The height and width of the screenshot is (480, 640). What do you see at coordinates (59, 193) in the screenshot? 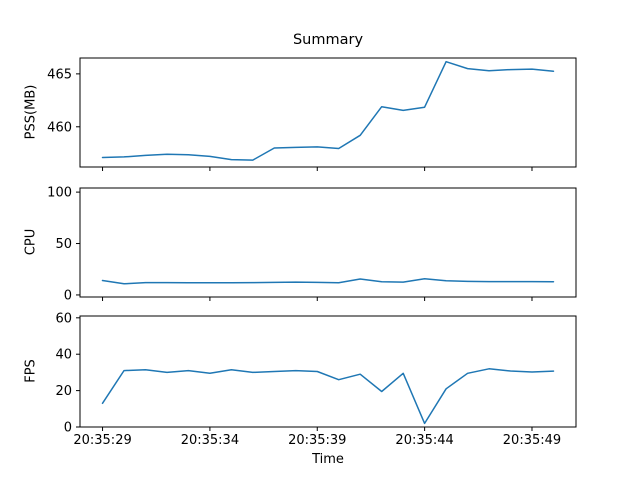
I see `y-tick-label-cpu: 100` at bounding box center [59, 193].